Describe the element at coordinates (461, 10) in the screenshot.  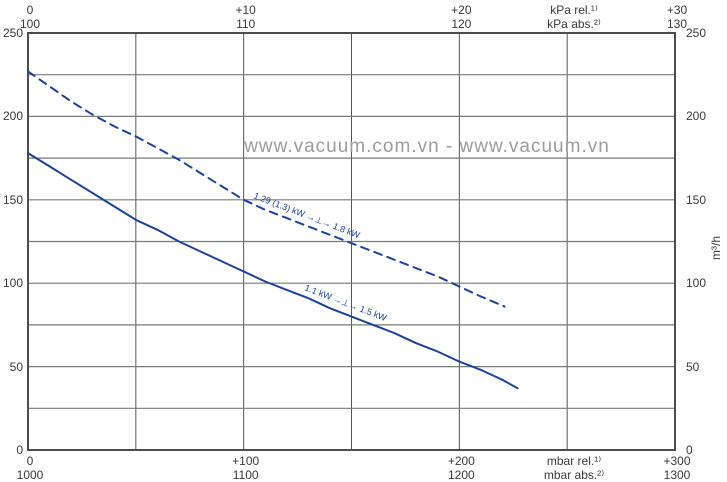
I see `x-top-rel-tick: +20` at that location.